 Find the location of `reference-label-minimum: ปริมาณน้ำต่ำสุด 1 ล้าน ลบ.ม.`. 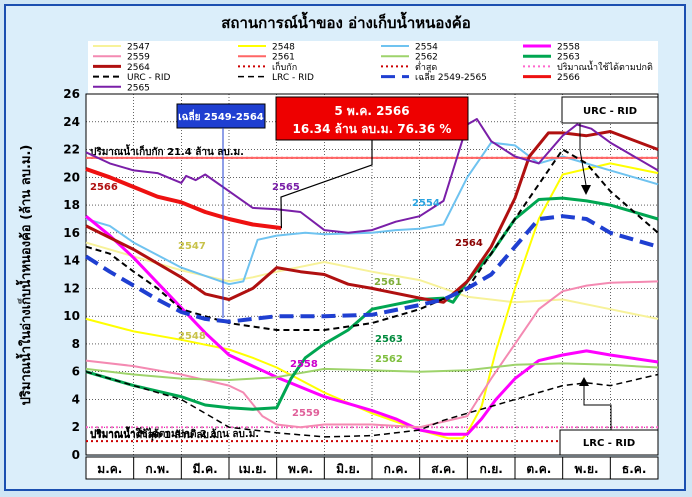

reference-label-minimum: ปริมาณน้ำต่ำสุด 1 ล้าน ลบ.ม. is located at coordinates (156, 434).